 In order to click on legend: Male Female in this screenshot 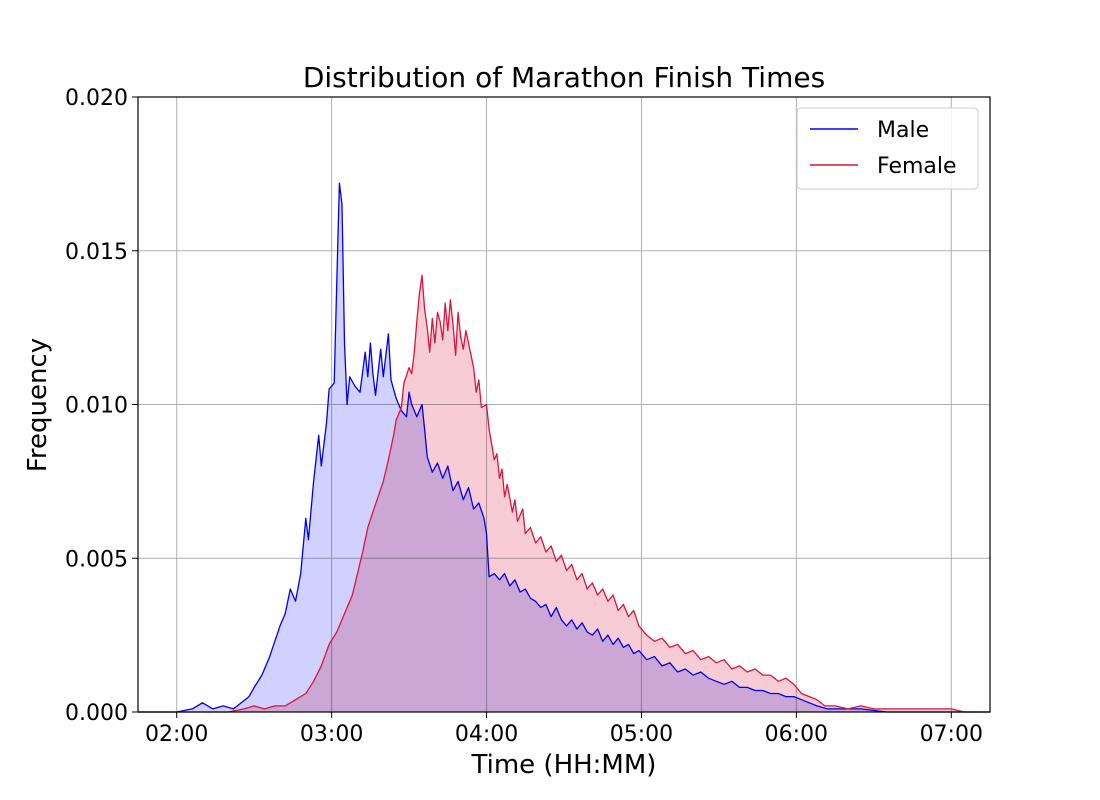, I will do `click(887, 148)`.